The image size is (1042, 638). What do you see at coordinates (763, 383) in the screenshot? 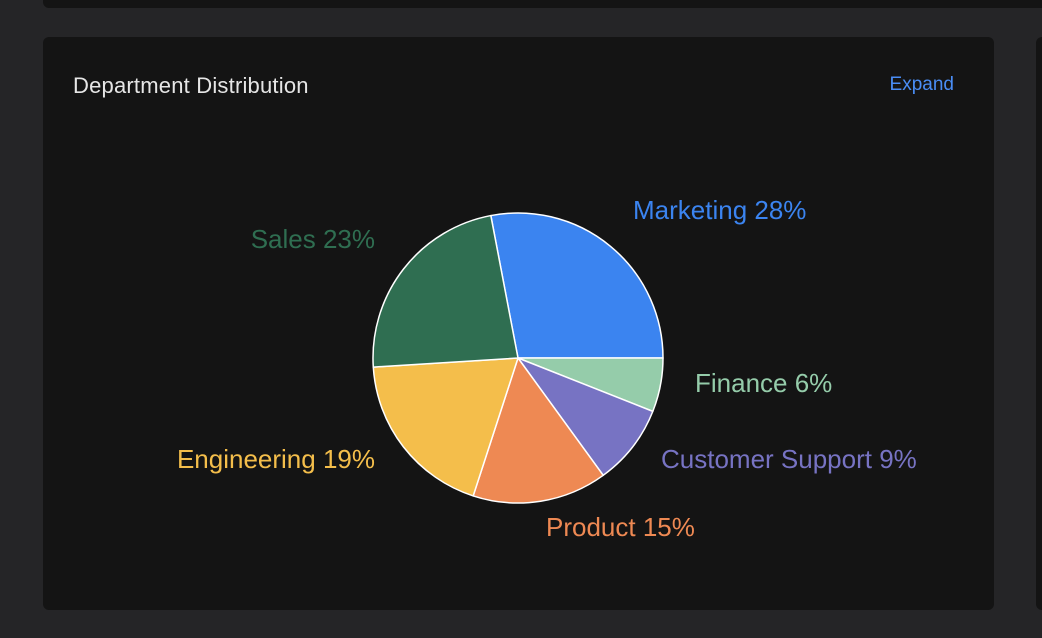
I see `pie-label-finance: Finance 6%` at bounding box center [763, 383].